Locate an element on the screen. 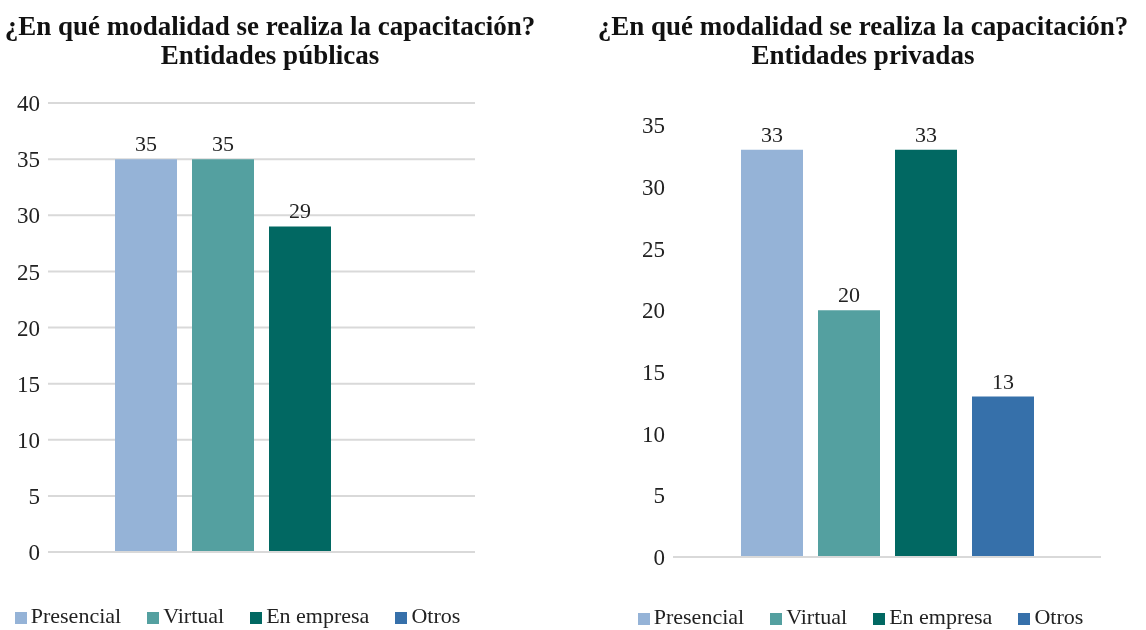 The height and width of the screenshot is (630, 1146). chart-subtitle: Entidades públicas is located at coordinates (269, 55).